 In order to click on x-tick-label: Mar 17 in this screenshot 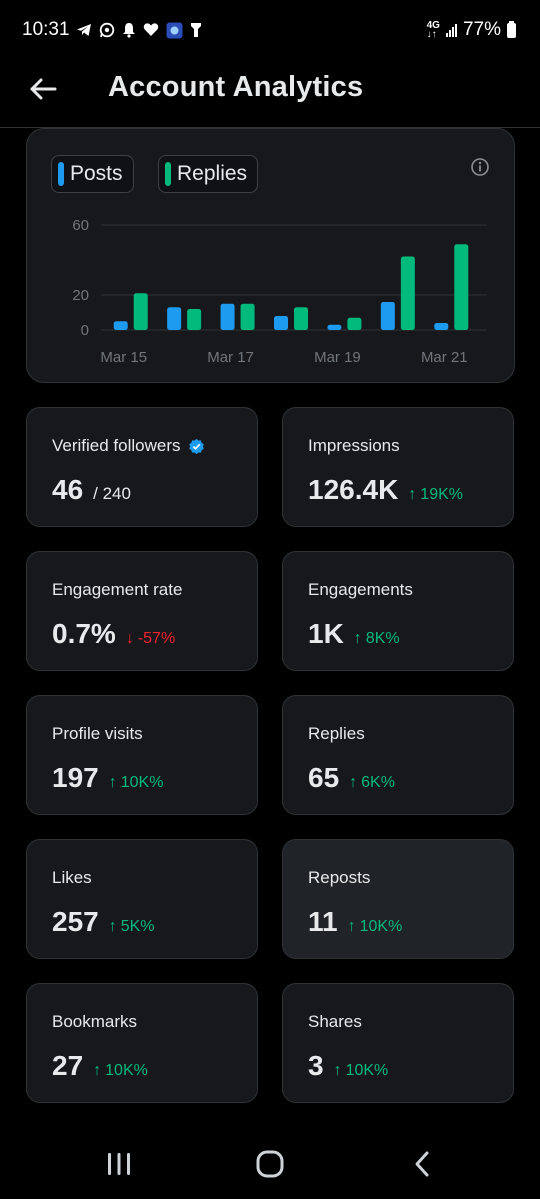, I will do `click(230, 357)`.